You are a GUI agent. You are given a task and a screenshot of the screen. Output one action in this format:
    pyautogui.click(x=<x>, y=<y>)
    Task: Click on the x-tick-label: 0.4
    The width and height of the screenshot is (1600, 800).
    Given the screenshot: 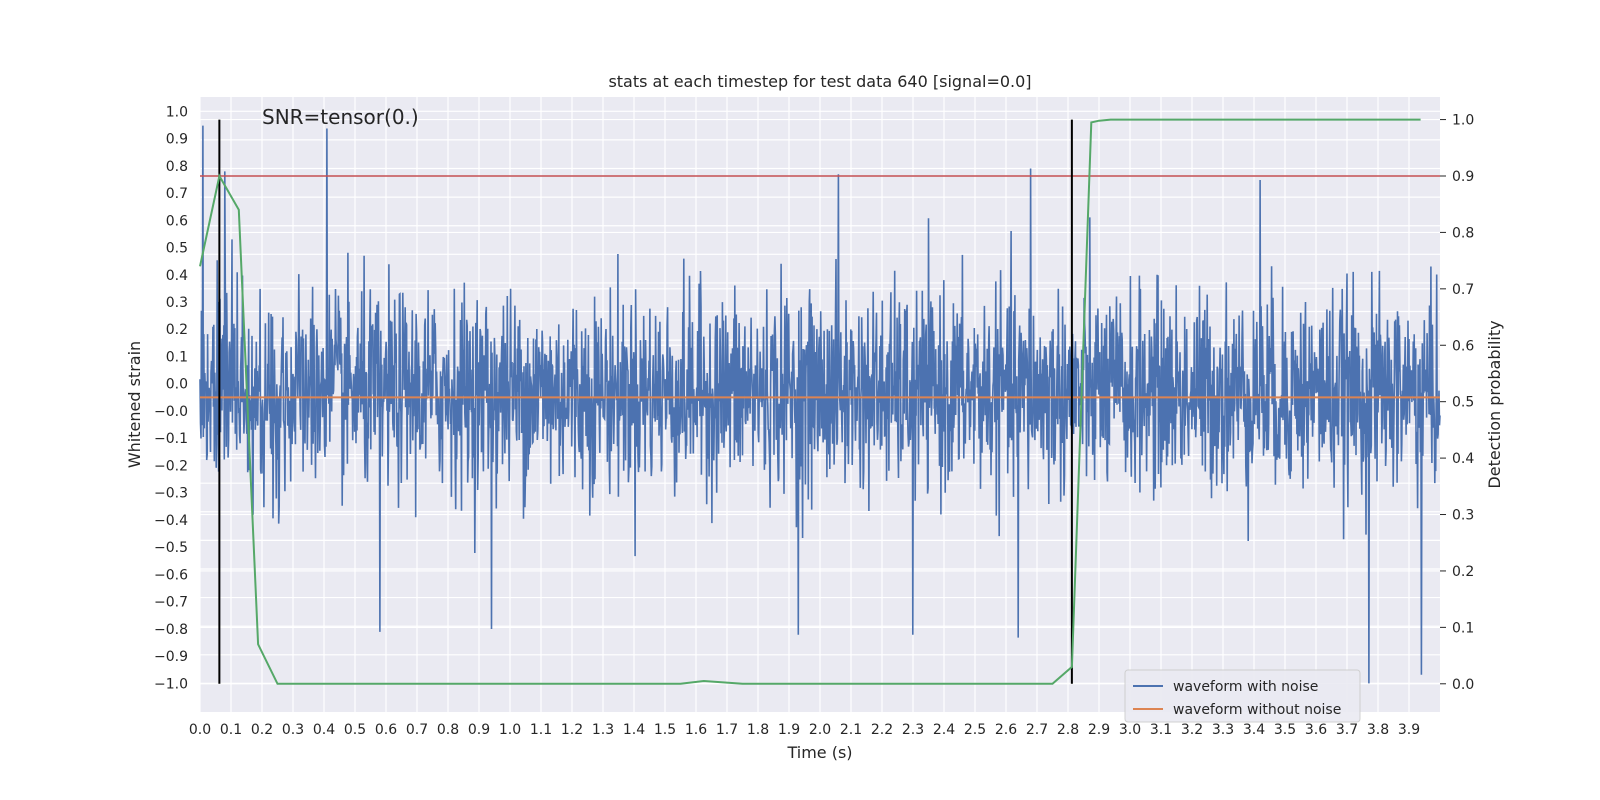 What is the action you would take?
    pyautogui.click(x=324, y=730)
    